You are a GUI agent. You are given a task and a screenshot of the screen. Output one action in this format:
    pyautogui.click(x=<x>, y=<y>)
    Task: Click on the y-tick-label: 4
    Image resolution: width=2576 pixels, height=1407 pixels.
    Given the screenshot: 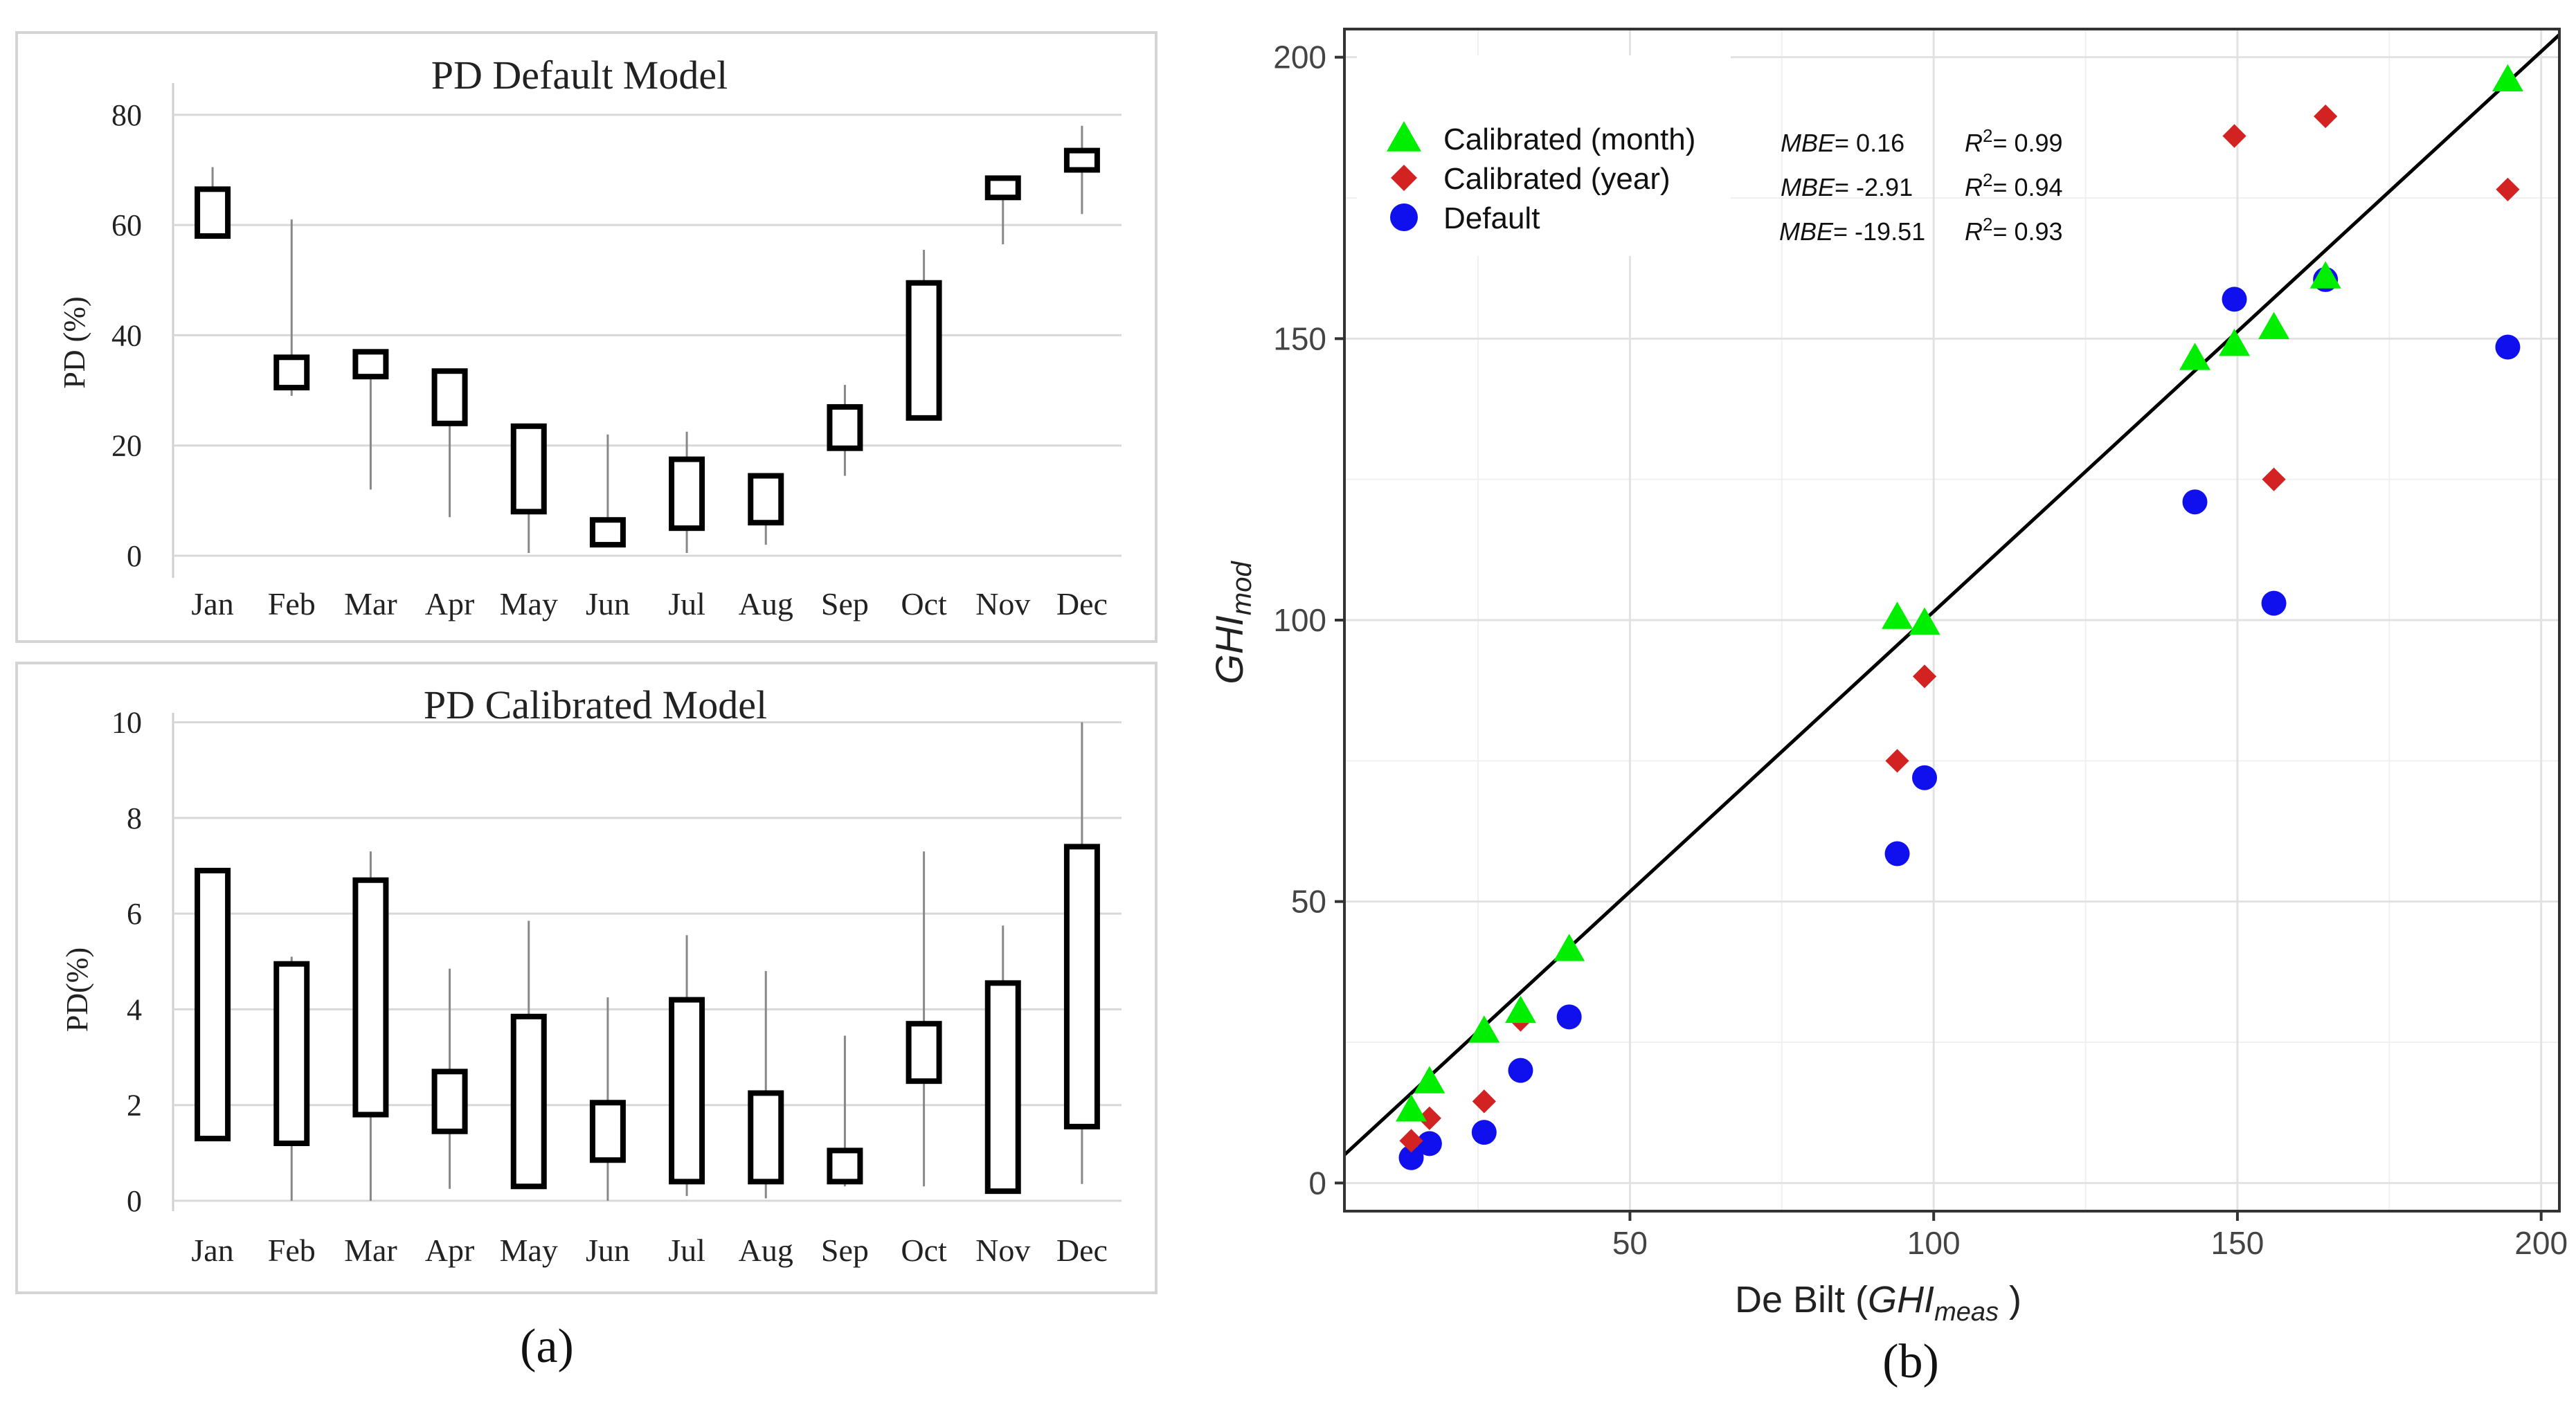 What is the action you would take?
    pyautogui.click(x=134, y=1009)
    